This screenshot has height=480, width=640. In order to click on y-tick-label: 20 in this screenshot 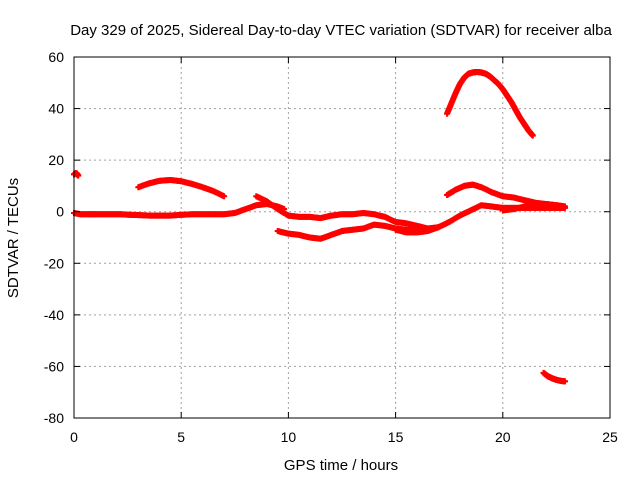, I will do `click(56, 160)`.